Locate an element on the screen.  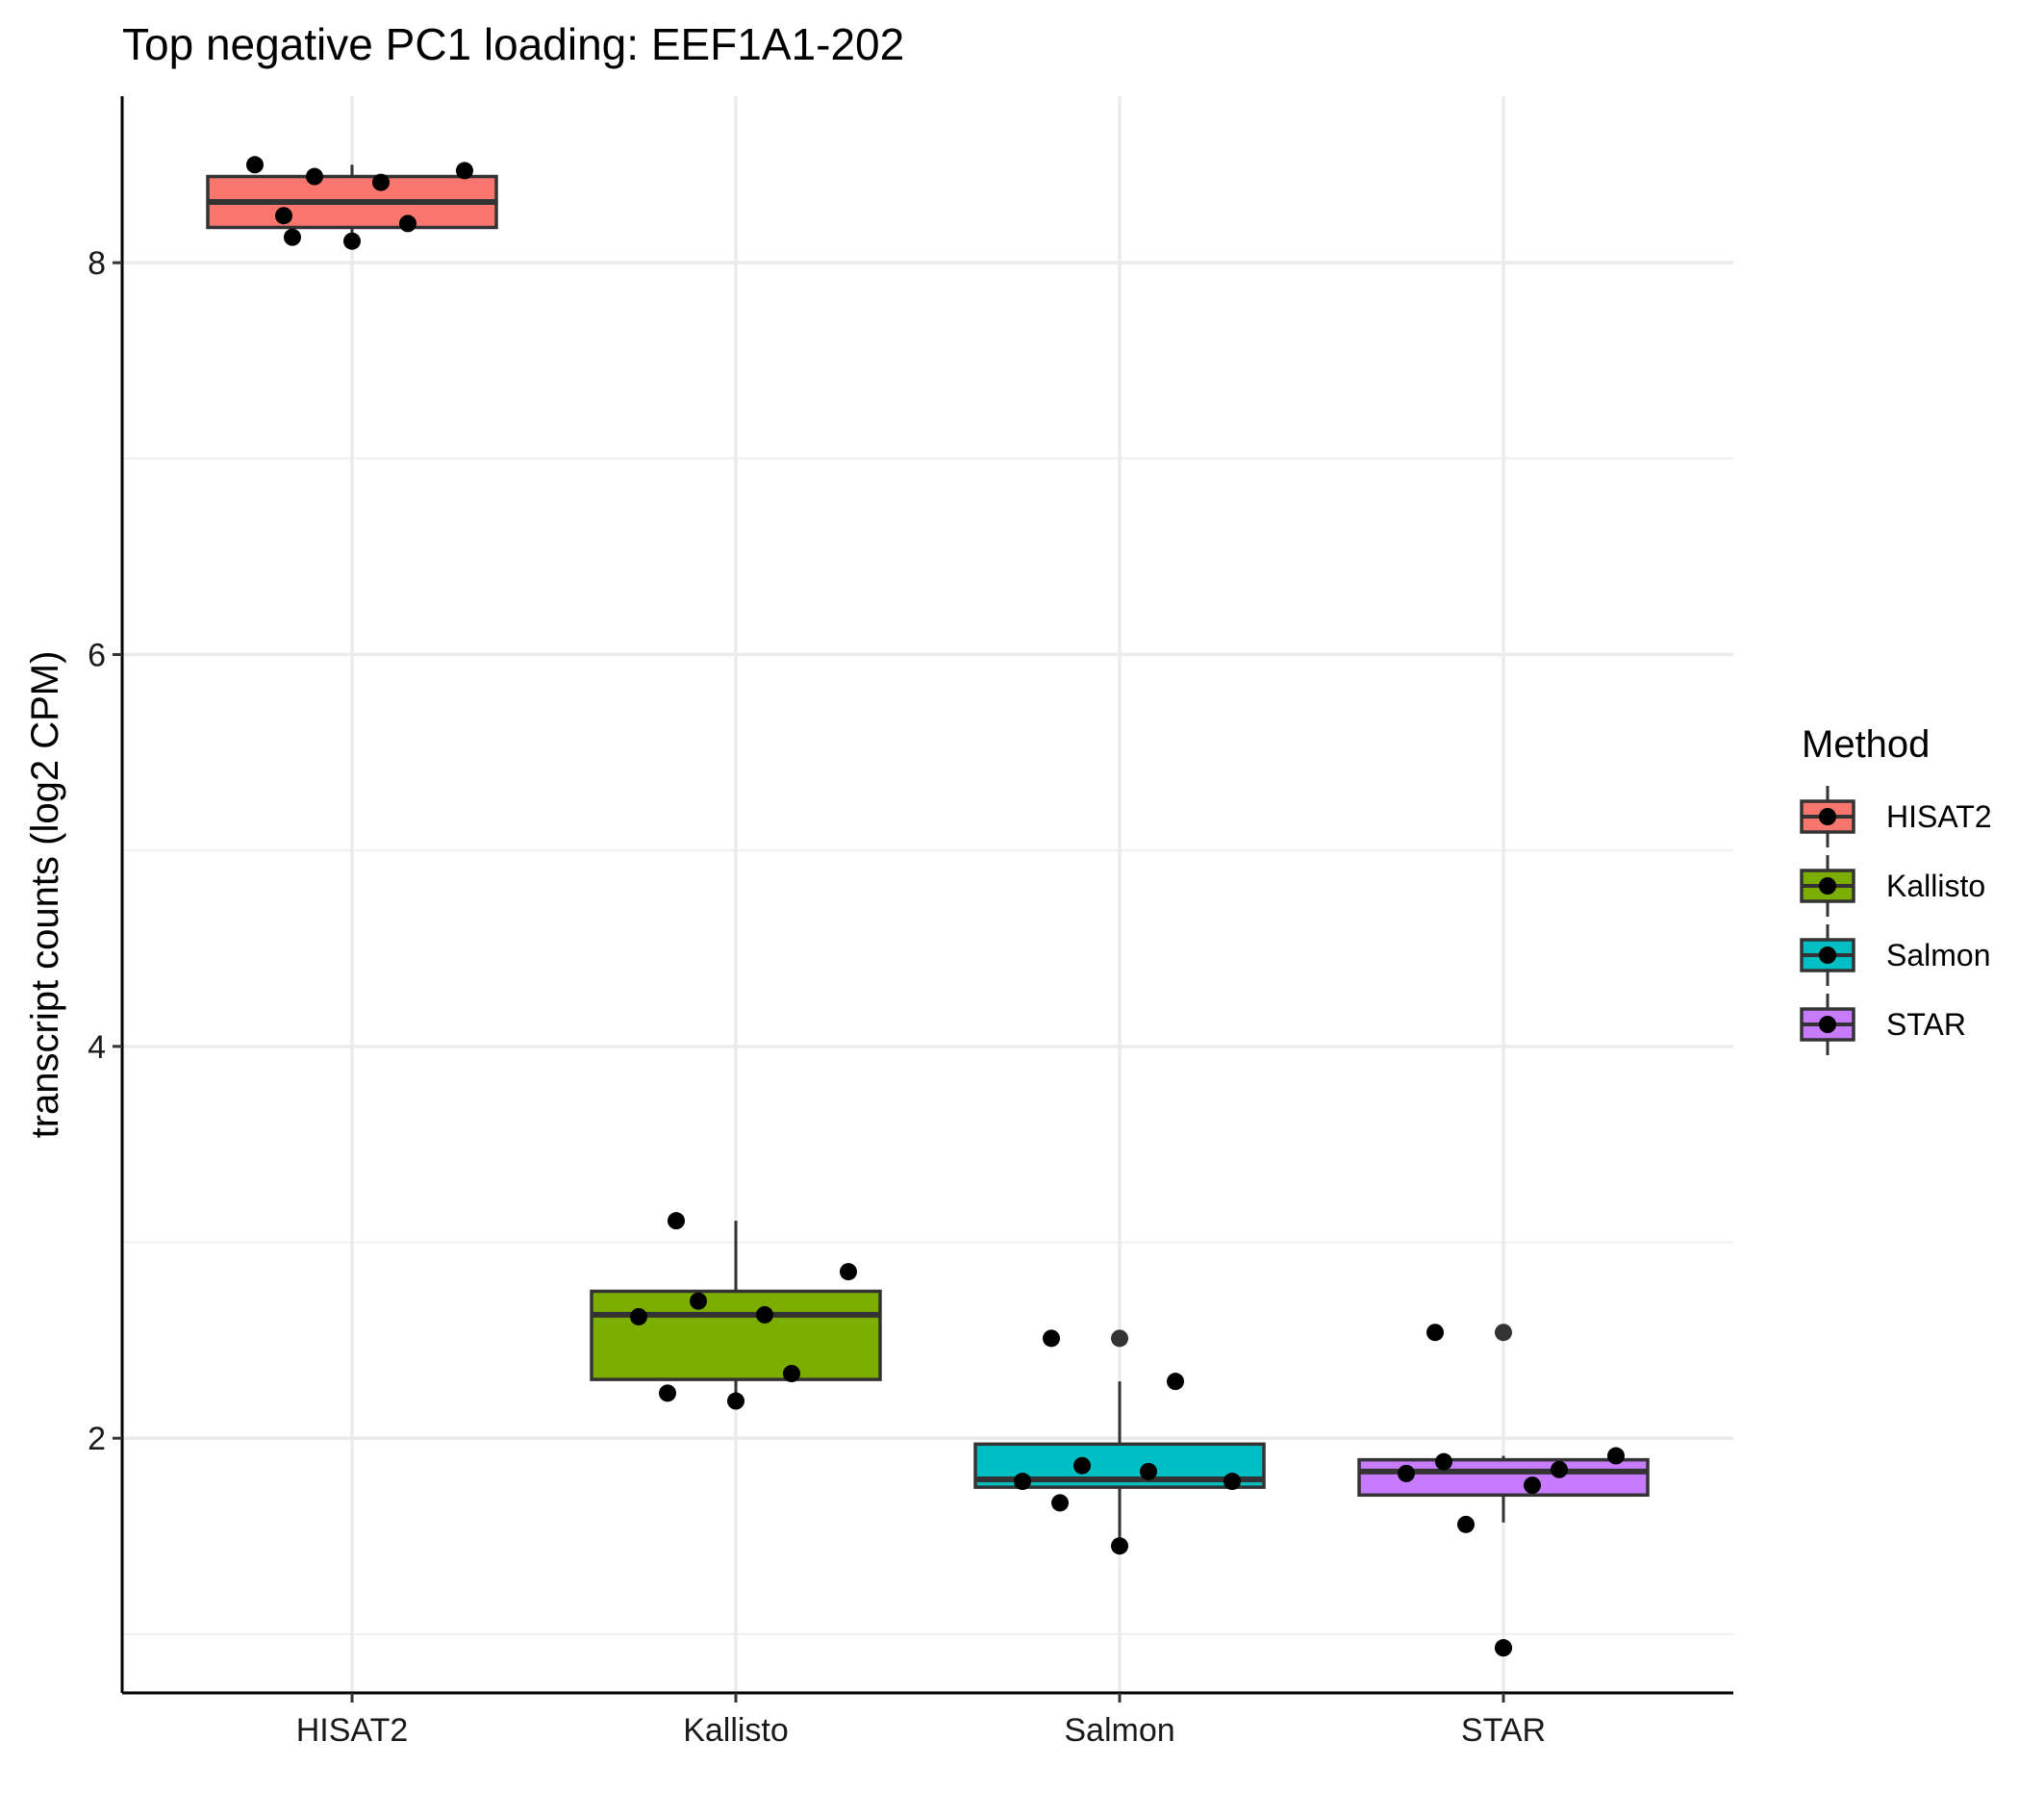
legend-title: Method is located at coordinates (1866, 744).